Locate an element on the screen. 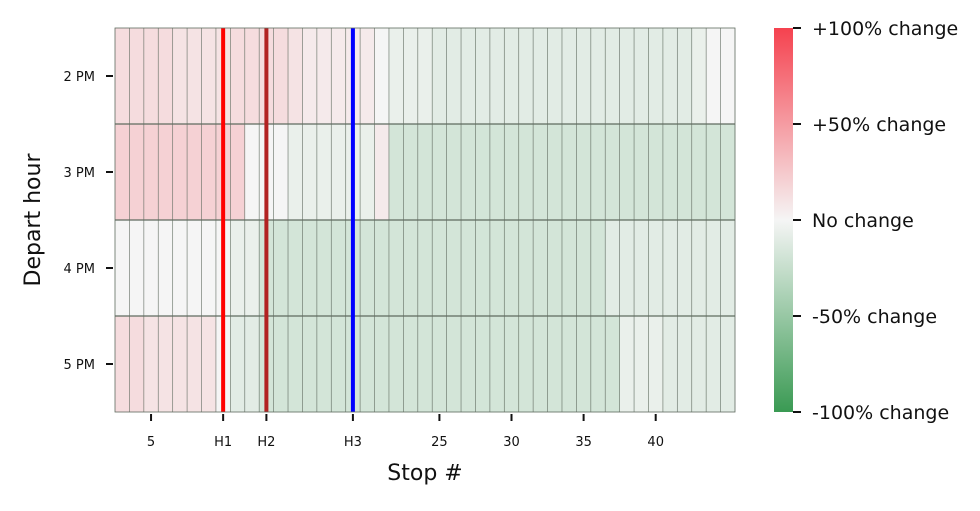 Image resolution: width=980 pixels, height=511 pixels. colorbar is located at coordinates (783, 220).